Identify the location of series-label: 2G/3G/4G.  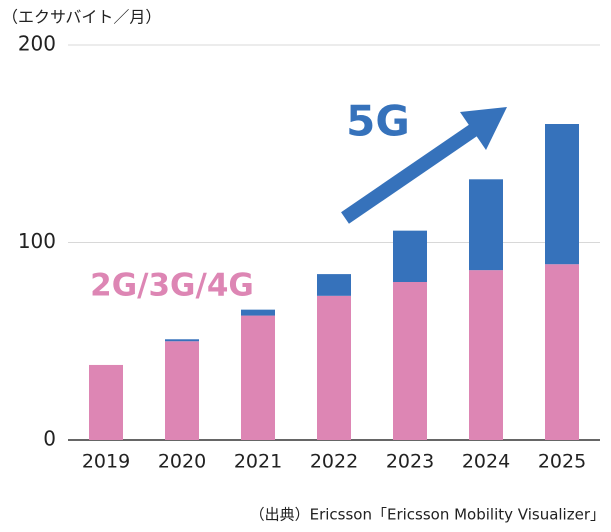
(172, 286).